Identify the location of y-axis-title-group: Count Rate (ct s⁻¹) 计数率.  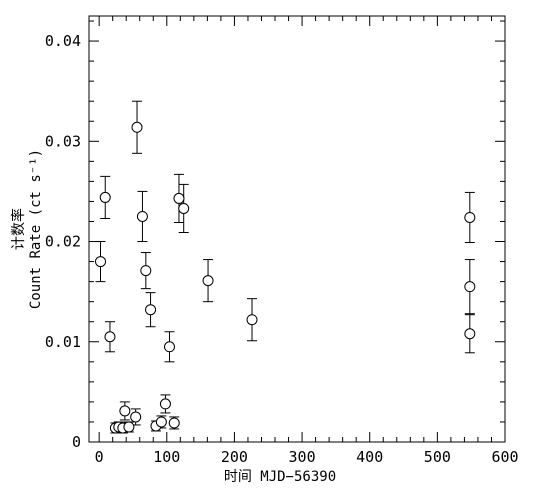
(27, 229).